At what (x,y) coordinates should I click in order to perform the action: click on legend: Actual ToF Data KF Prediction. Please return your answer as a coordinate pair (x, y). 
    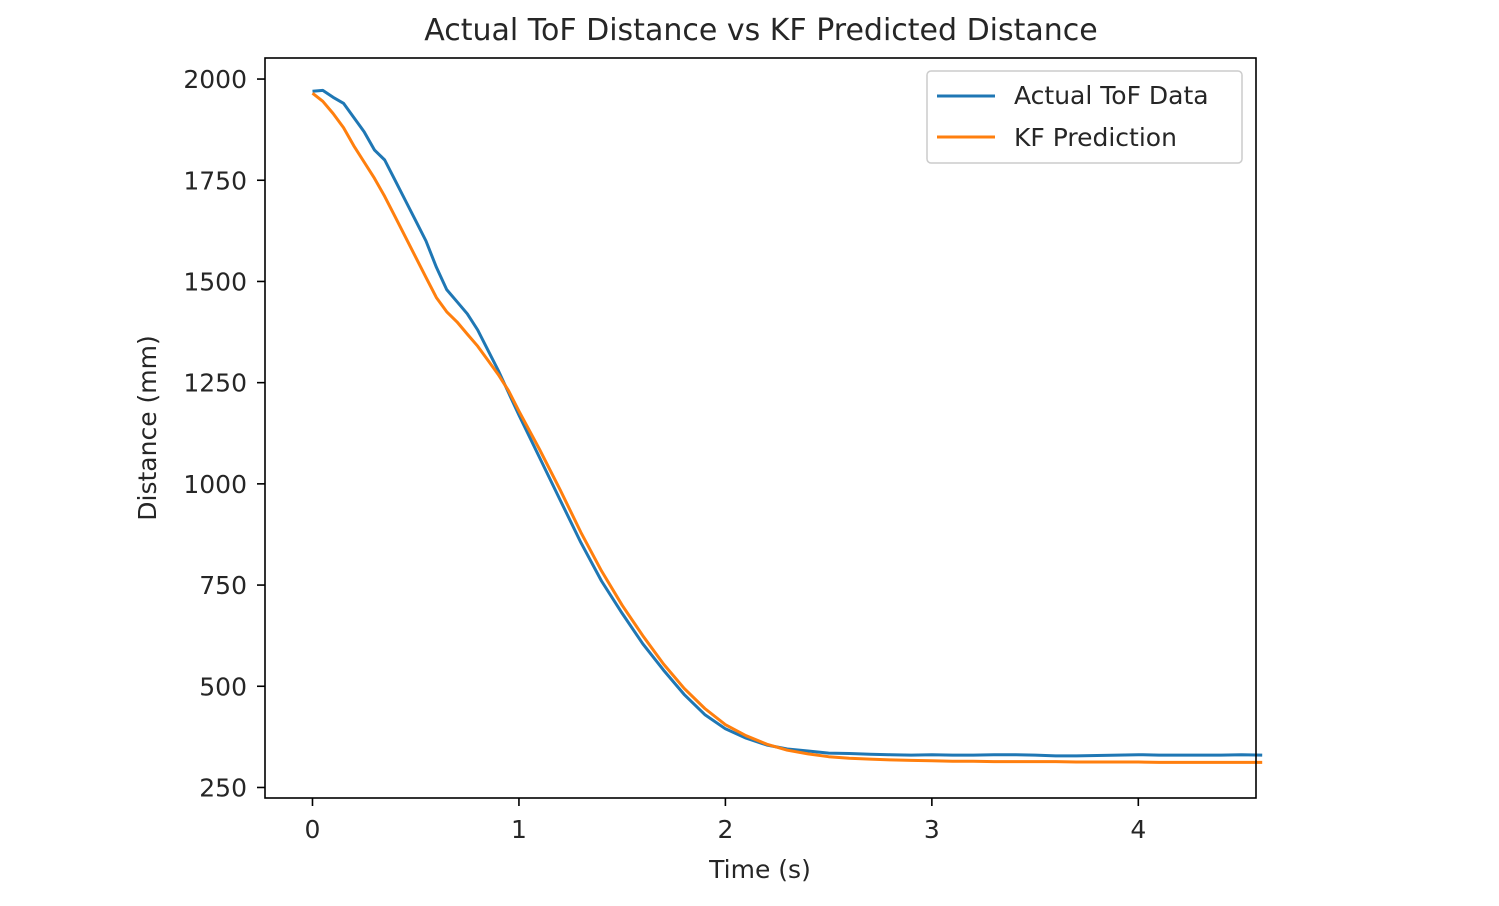
    Looking at the image, I should click on (1084, 117).